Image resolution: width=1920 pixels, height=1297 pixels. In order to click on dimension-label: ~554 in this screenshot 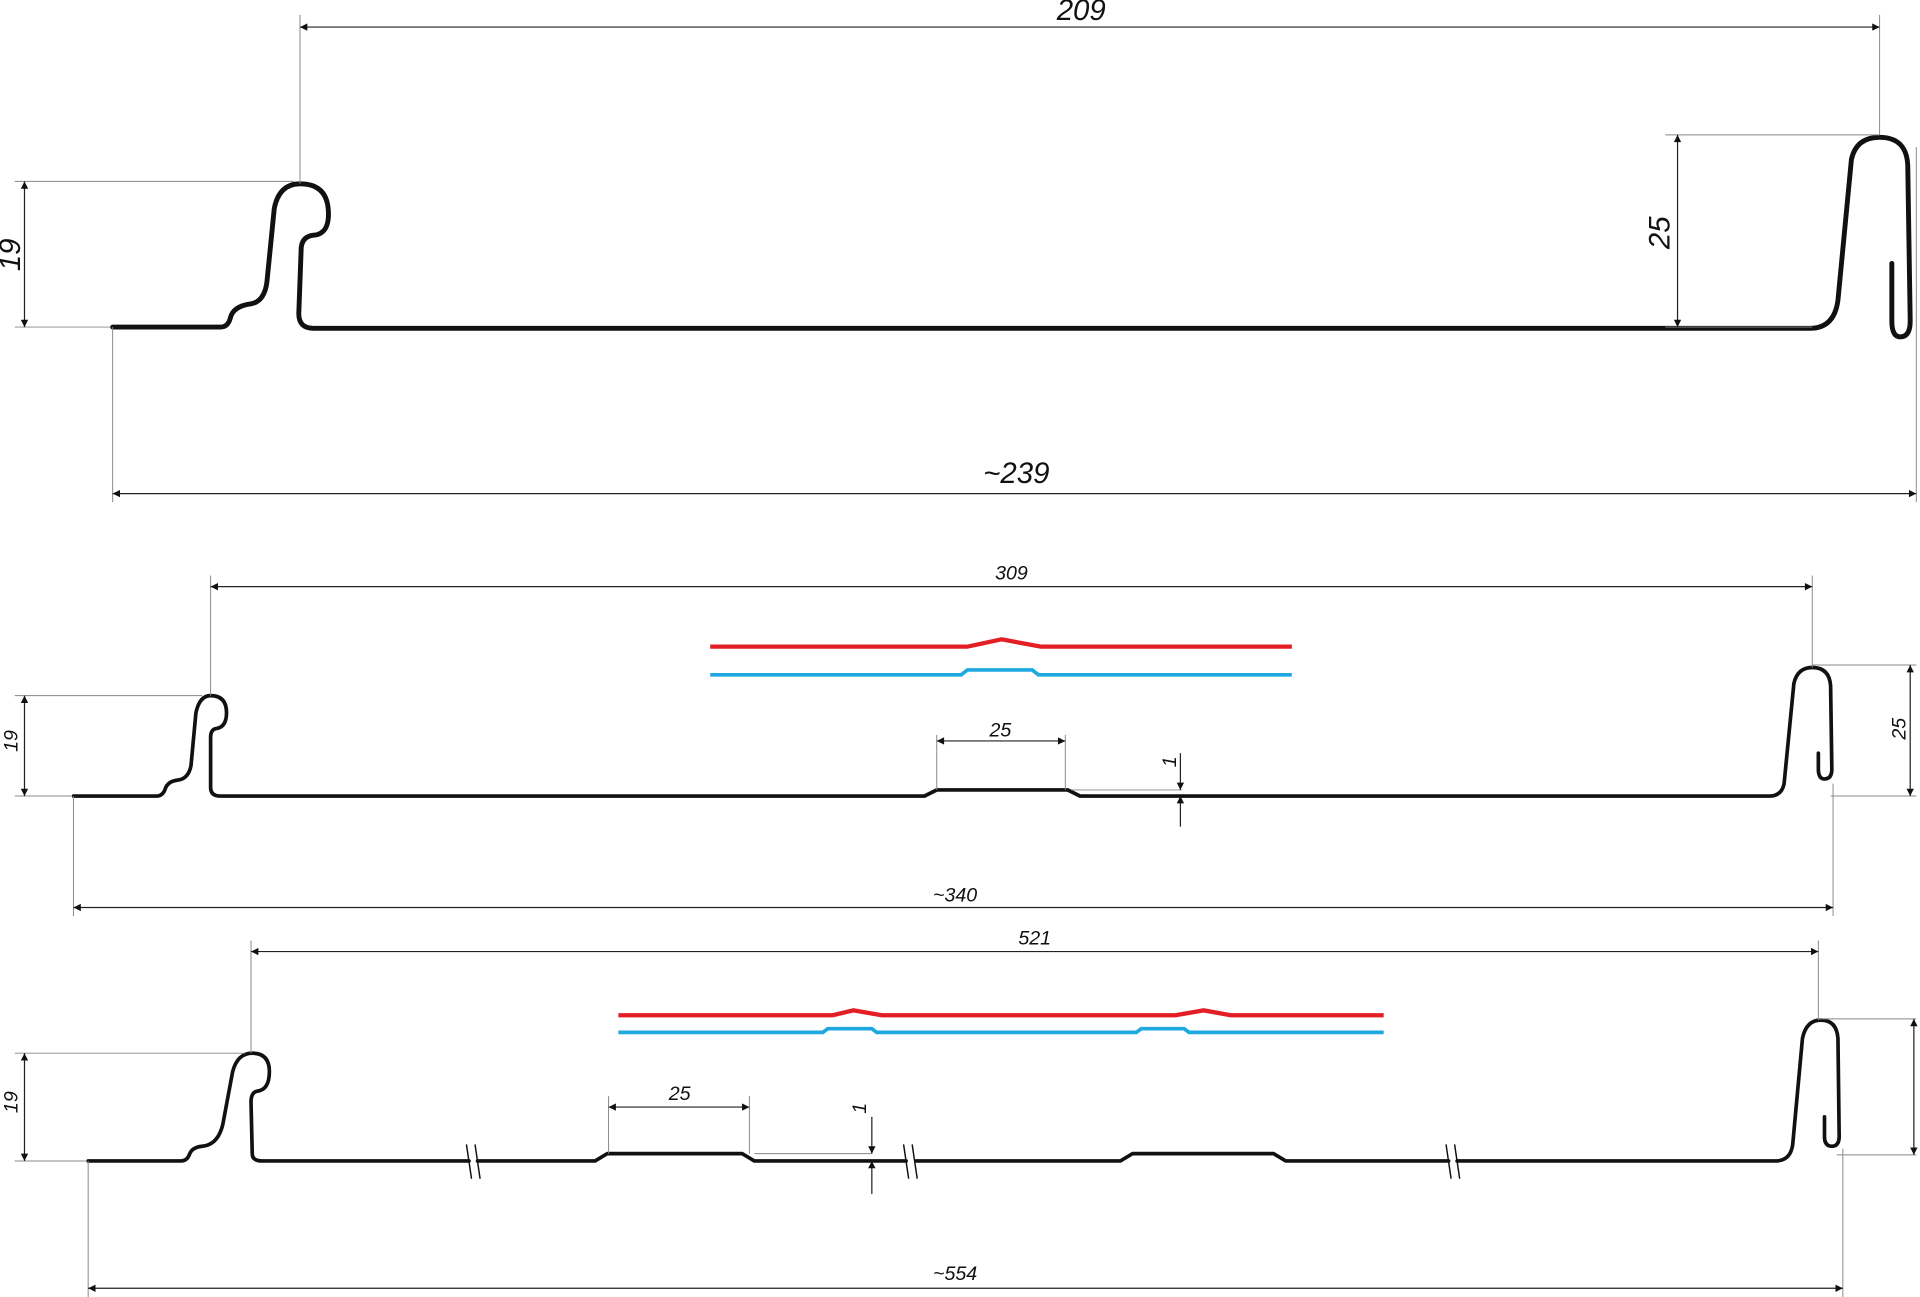, I will do `click(955, 1274)`.